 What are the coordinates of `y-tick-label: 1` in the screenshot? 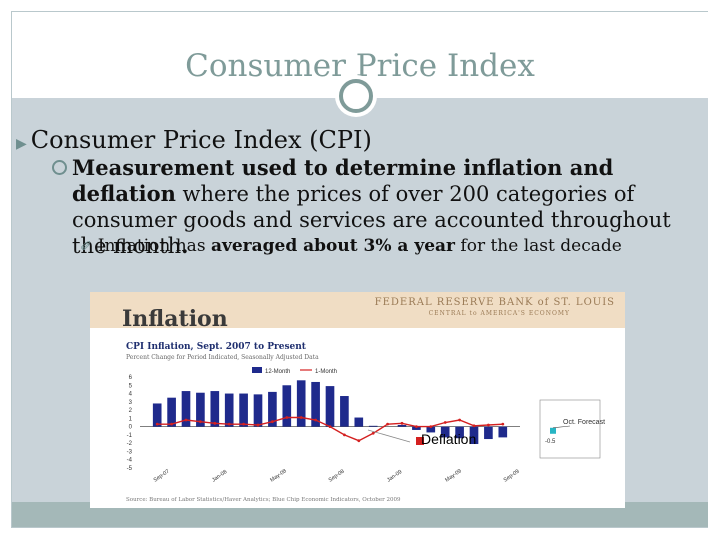 It's located at (131, 419).